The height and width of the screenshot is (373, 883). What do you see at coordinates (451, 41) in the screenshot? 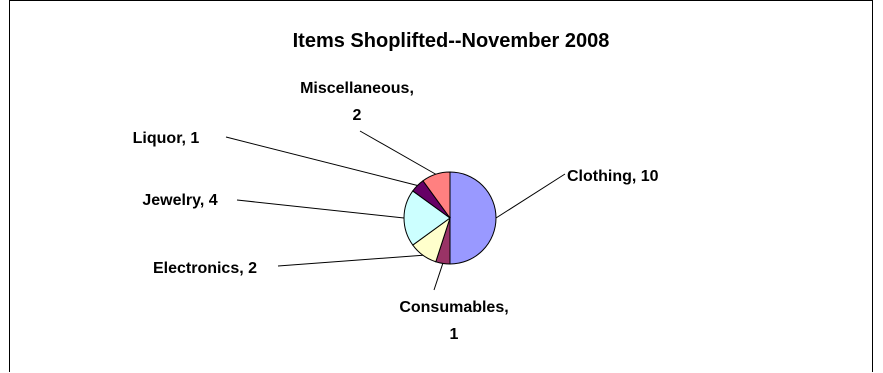
I see `chart-title: Items Shoplifted--November 2008` at bounding box center [451, 41].